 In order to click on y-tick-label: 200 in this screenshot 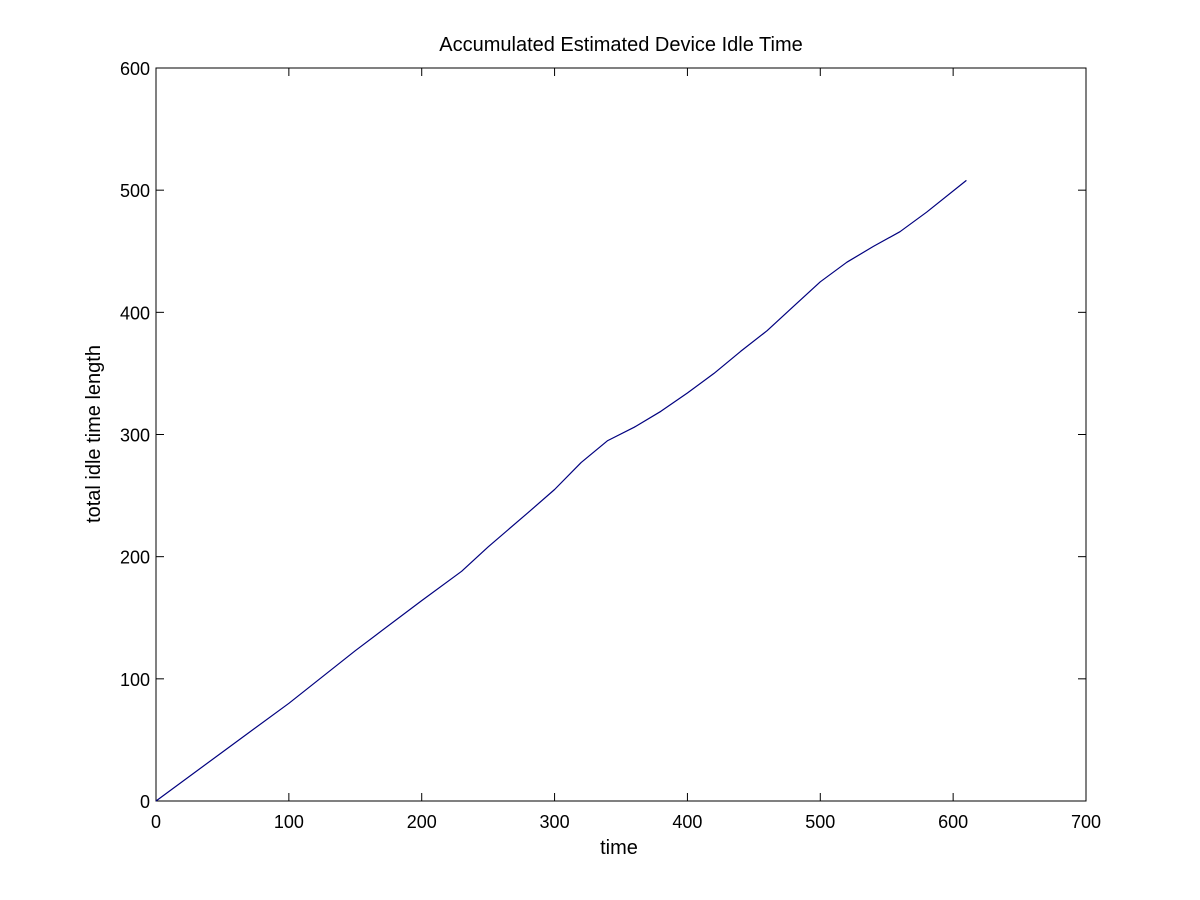, I will do `click(135, 558)`.